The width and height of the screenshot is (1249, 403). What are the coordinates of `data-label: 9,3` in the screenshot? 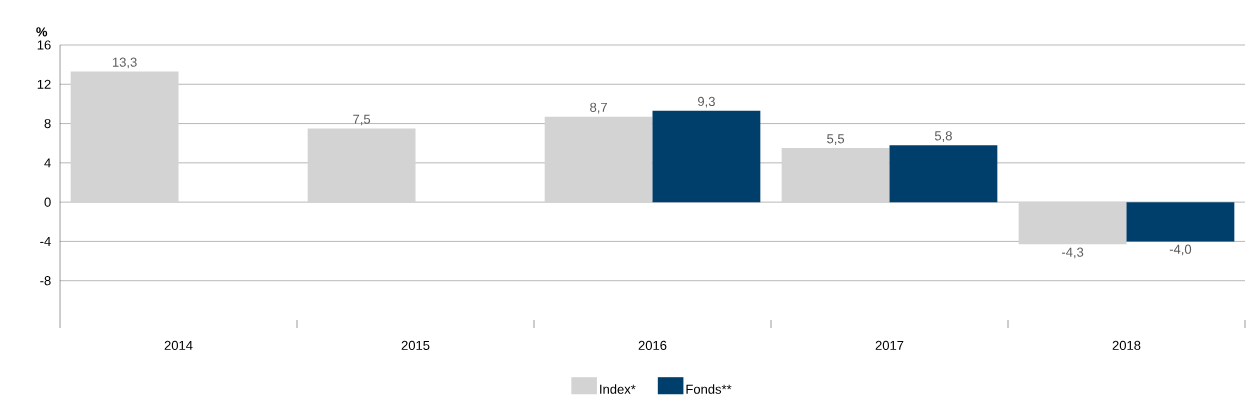 It's located at (706, 102).